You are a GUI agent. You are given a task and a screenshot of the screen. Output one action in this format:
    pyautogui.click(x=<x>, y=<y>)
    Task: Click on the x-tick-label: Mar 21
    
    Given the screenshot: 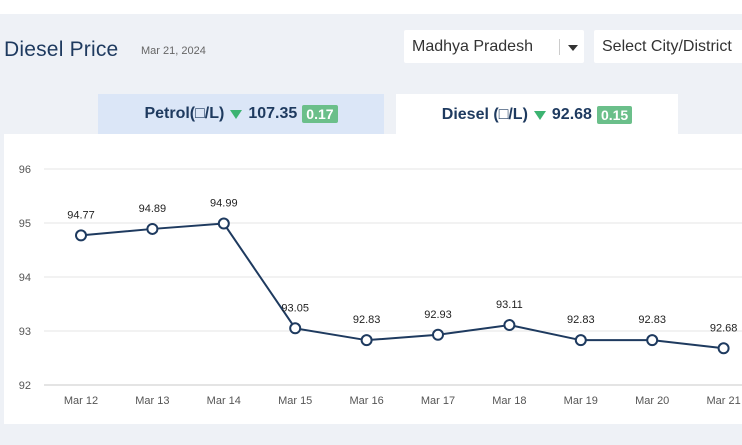 What is the action you would take?
    pyautogui.click(x=723, y=401)
    